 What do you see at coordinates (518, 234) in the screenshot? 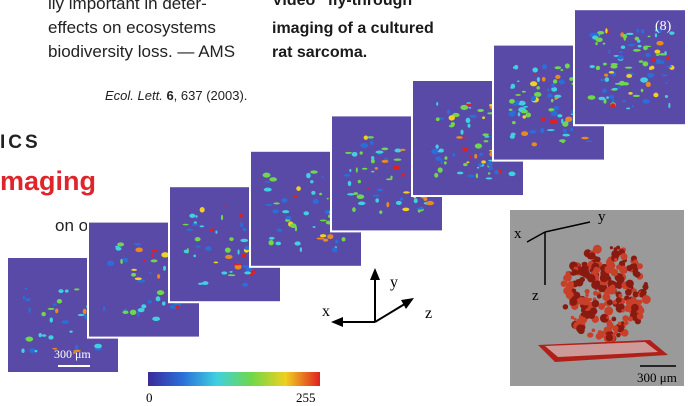
I see `render-axis-label: x` at bounding box center [518, 234].